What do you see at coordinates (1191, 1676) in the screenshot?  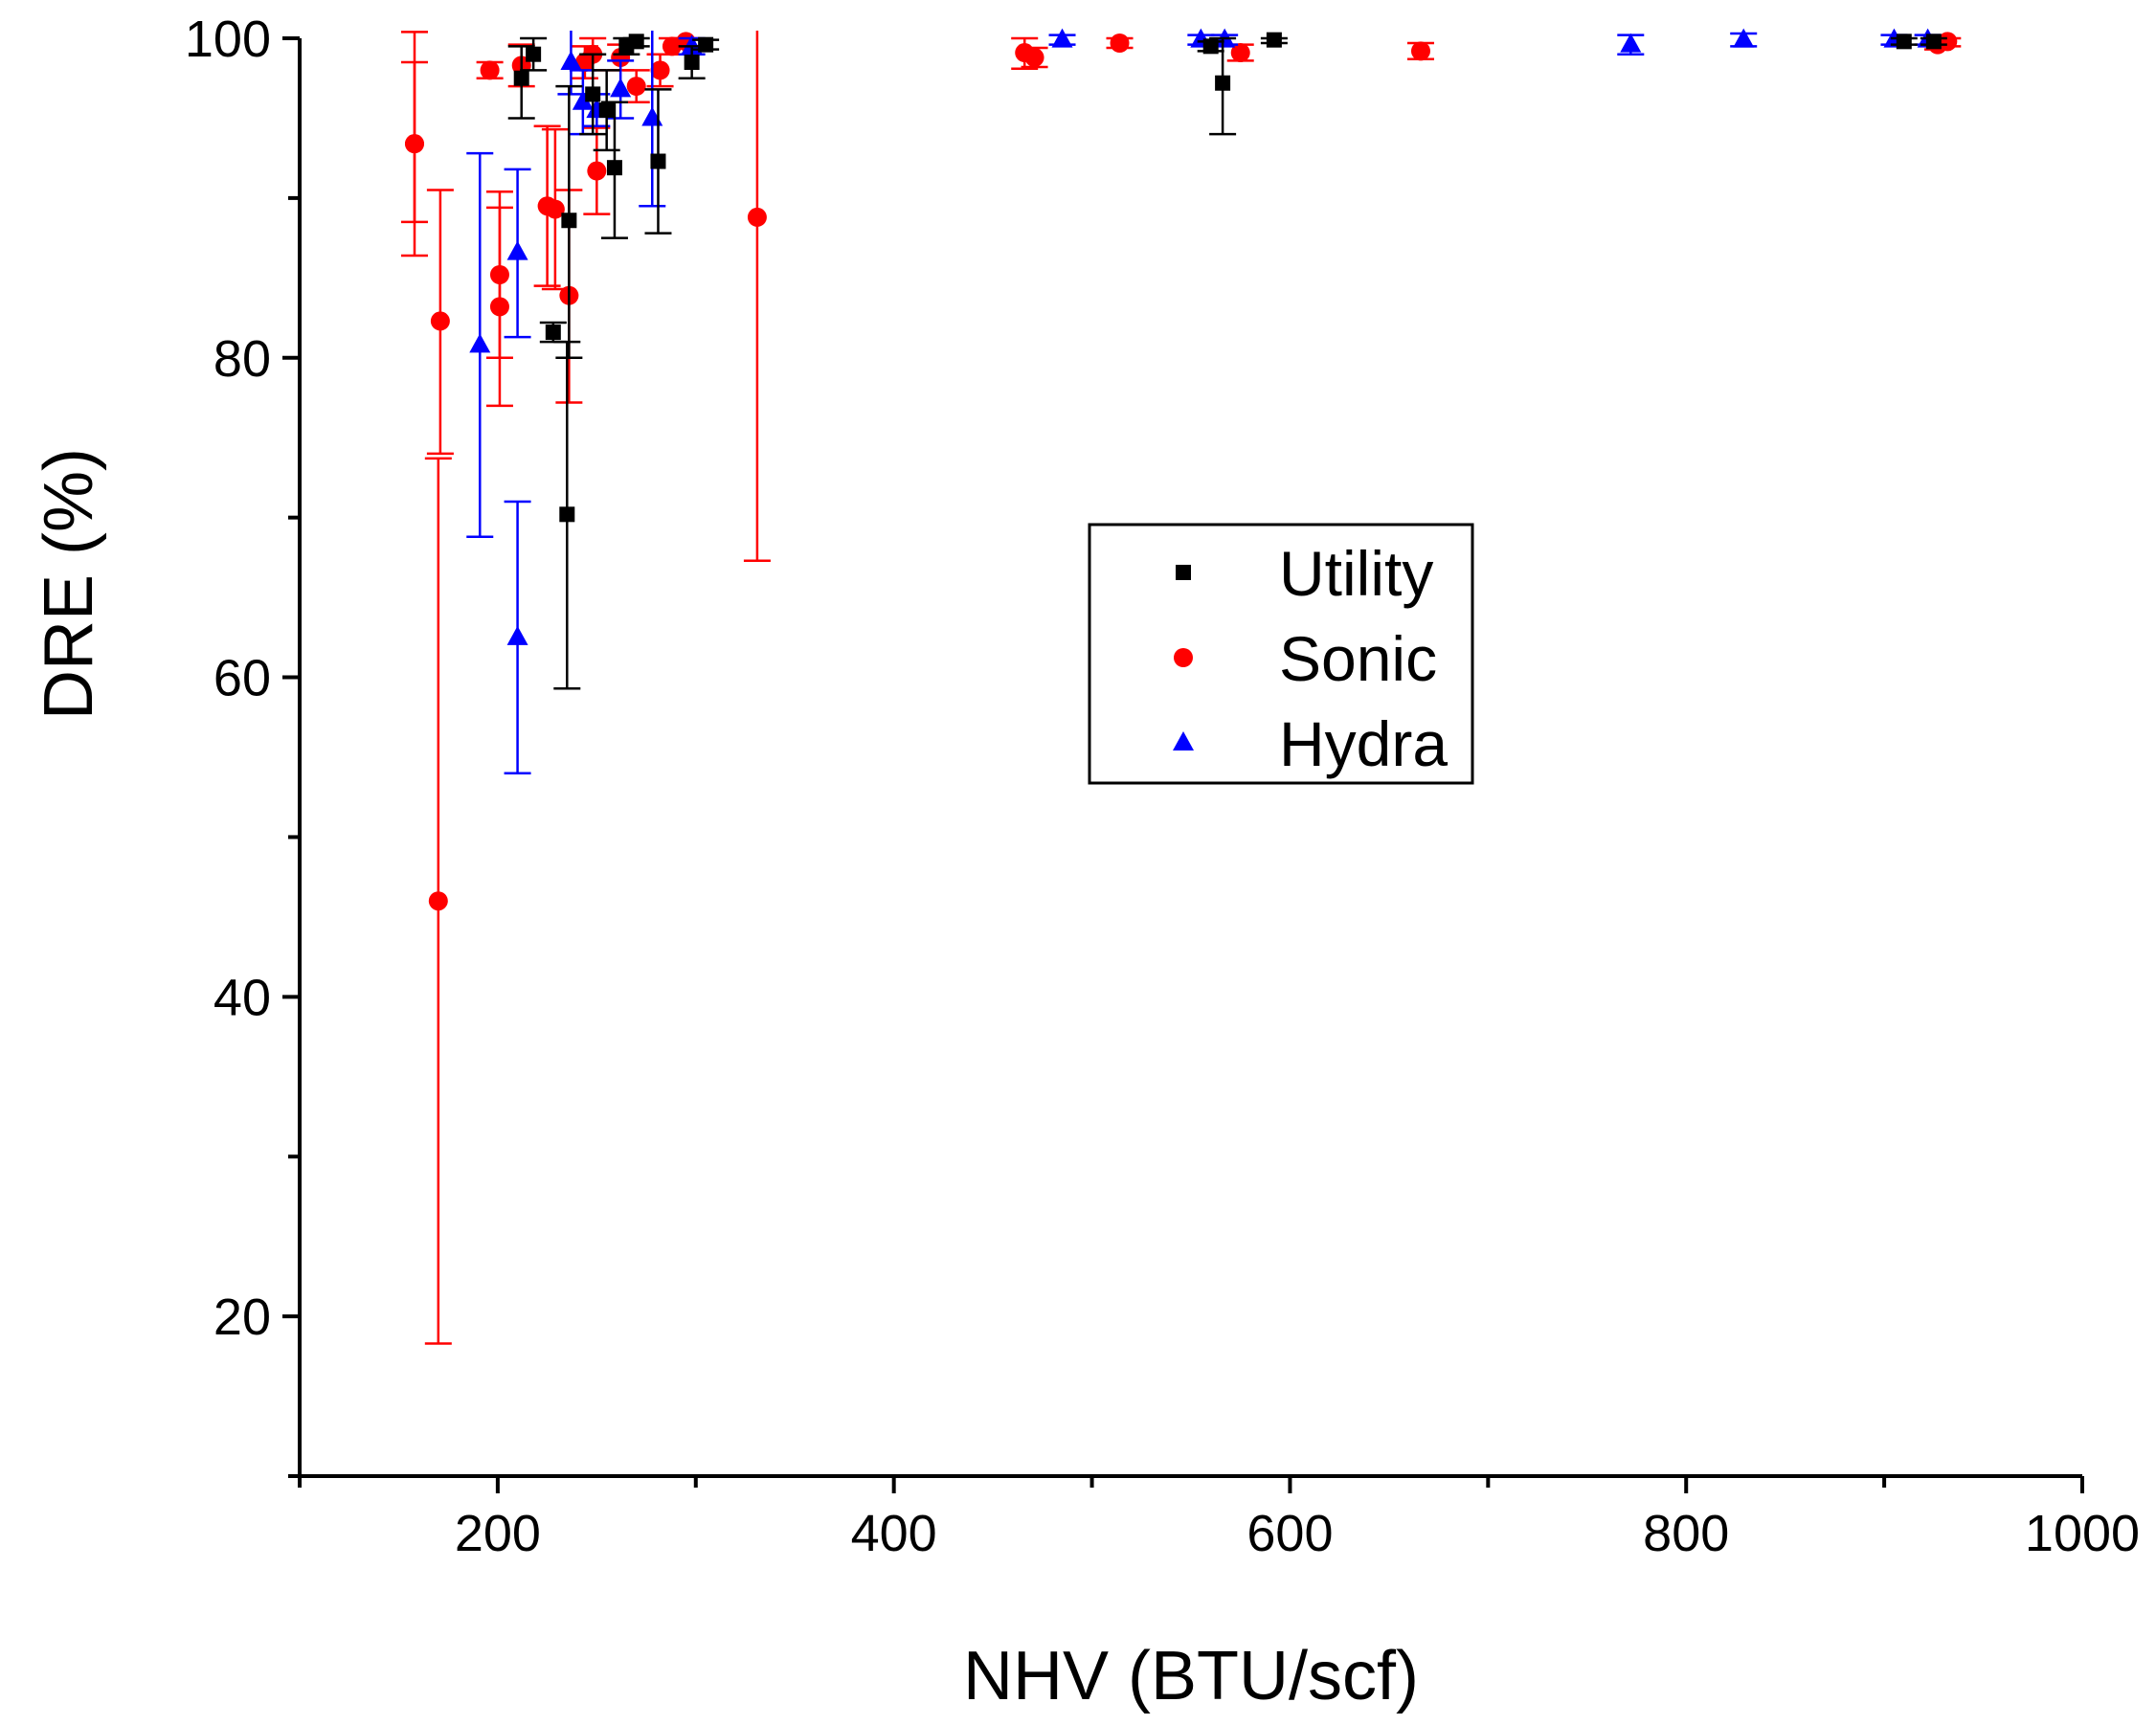 I see `x-axis-title: NHV (BTU/scf)` at bounding box center [1191, 1676].